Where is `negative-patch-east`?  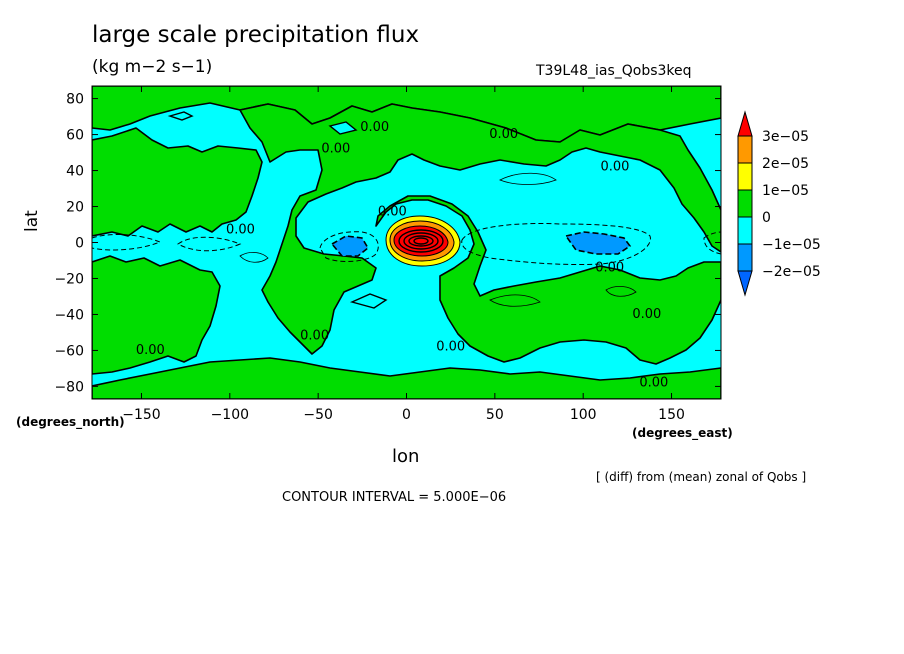 negative-patch-east is located at coordinates (598, 243).